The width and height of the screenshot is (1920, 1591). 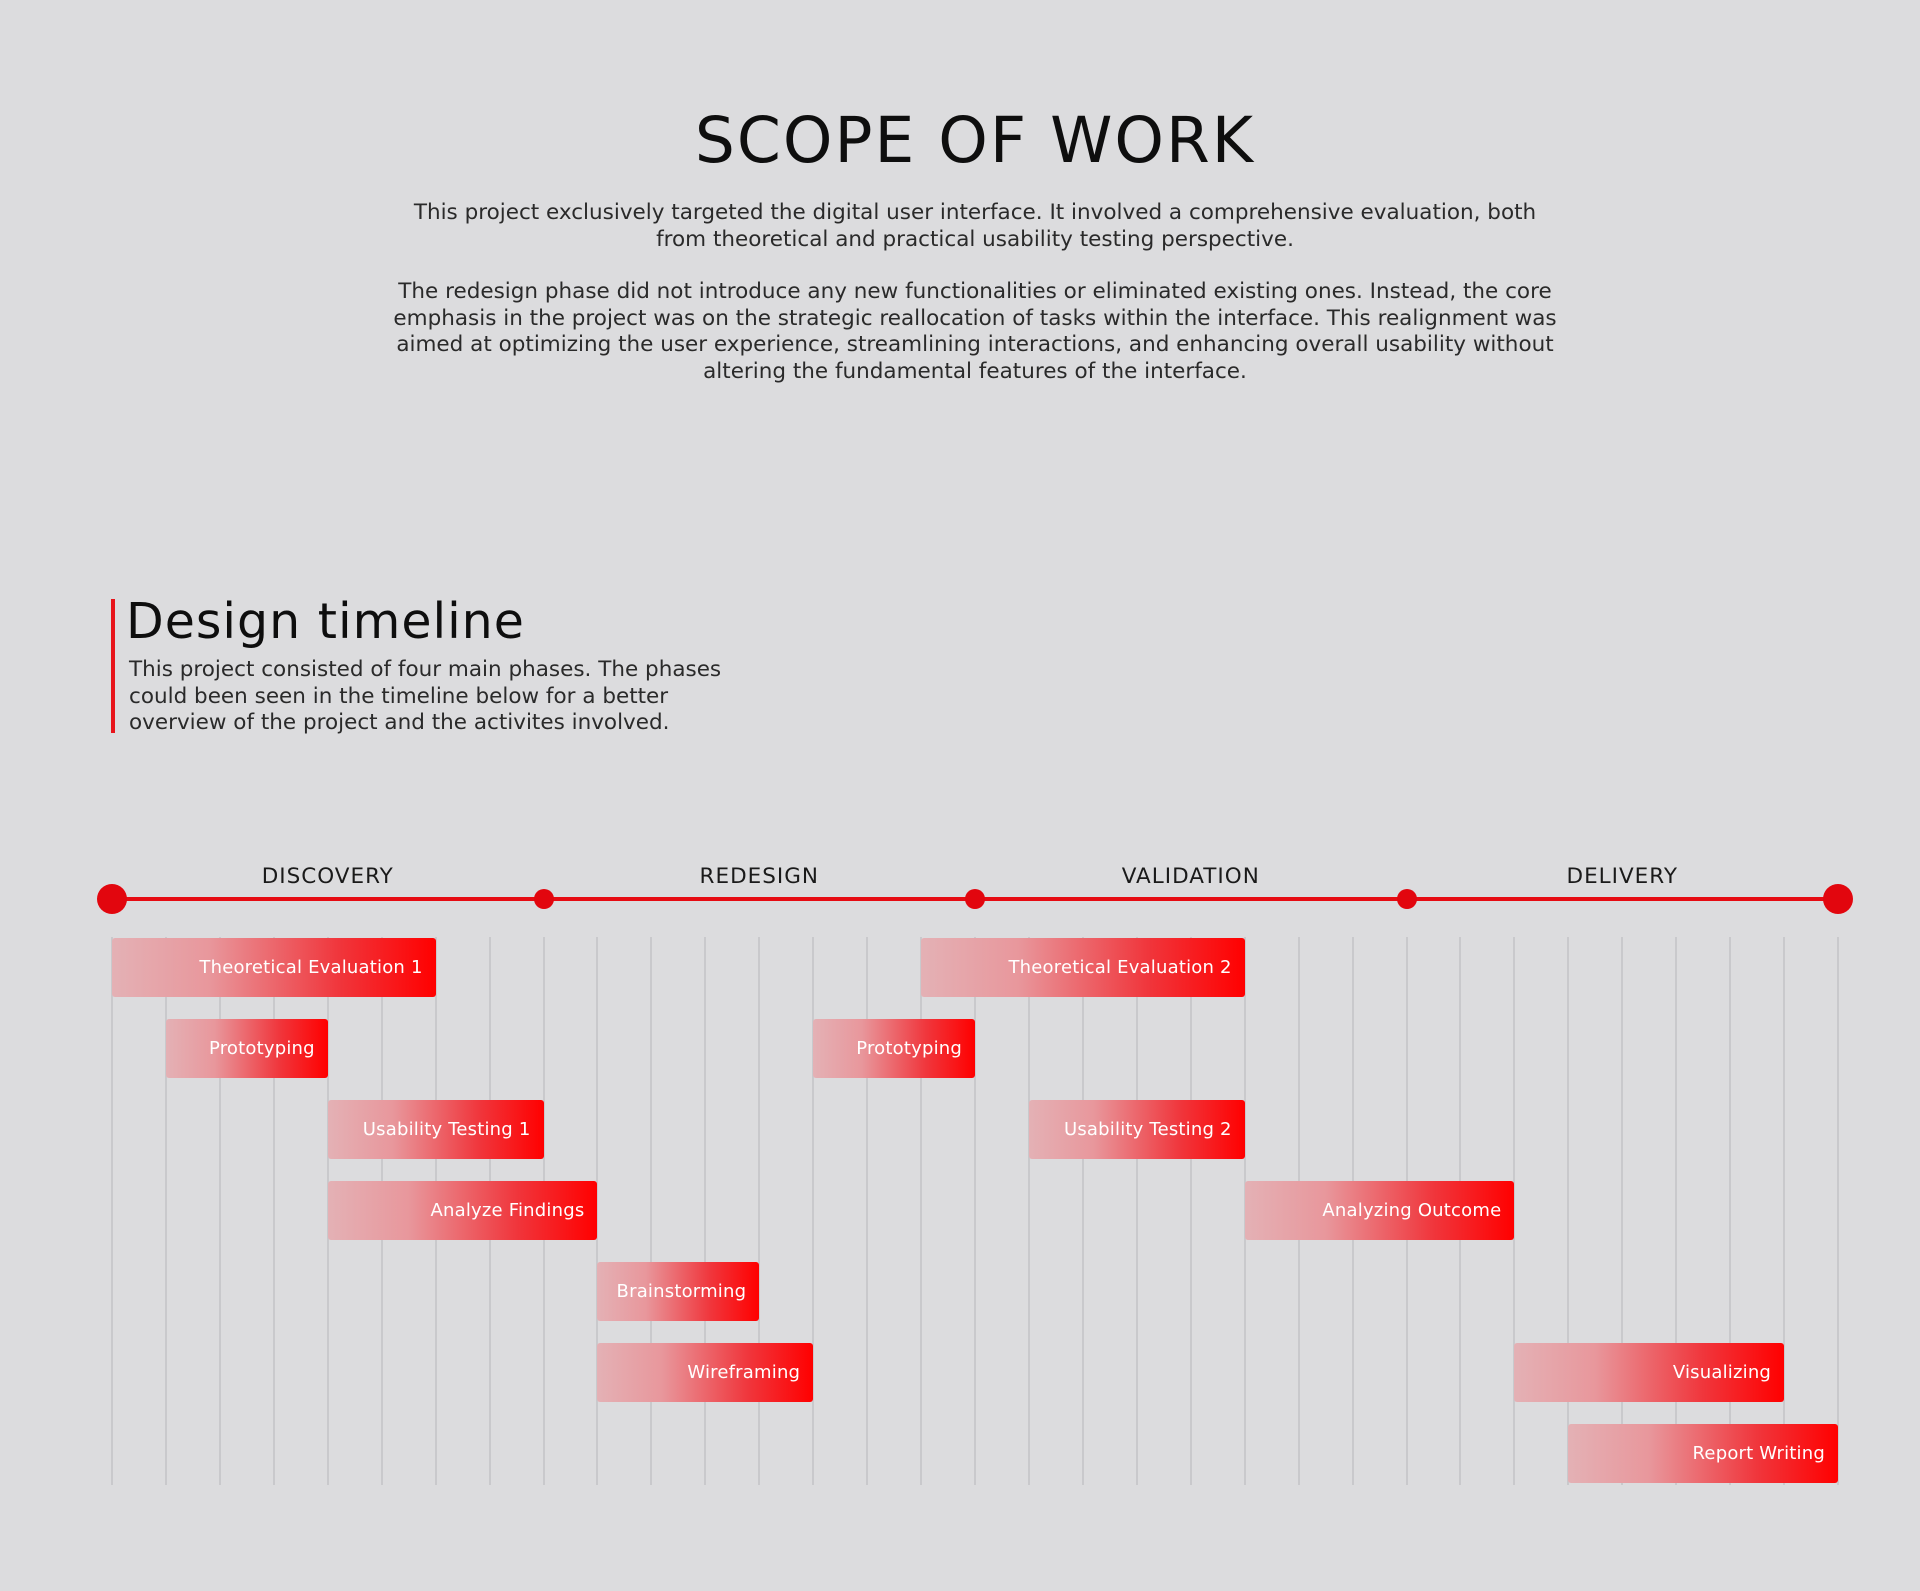 What do you see at coordinates (975, 140) in the screenshot?
I see `scope-title: SCOPE OF WORK` at bounding box center [975, 140].